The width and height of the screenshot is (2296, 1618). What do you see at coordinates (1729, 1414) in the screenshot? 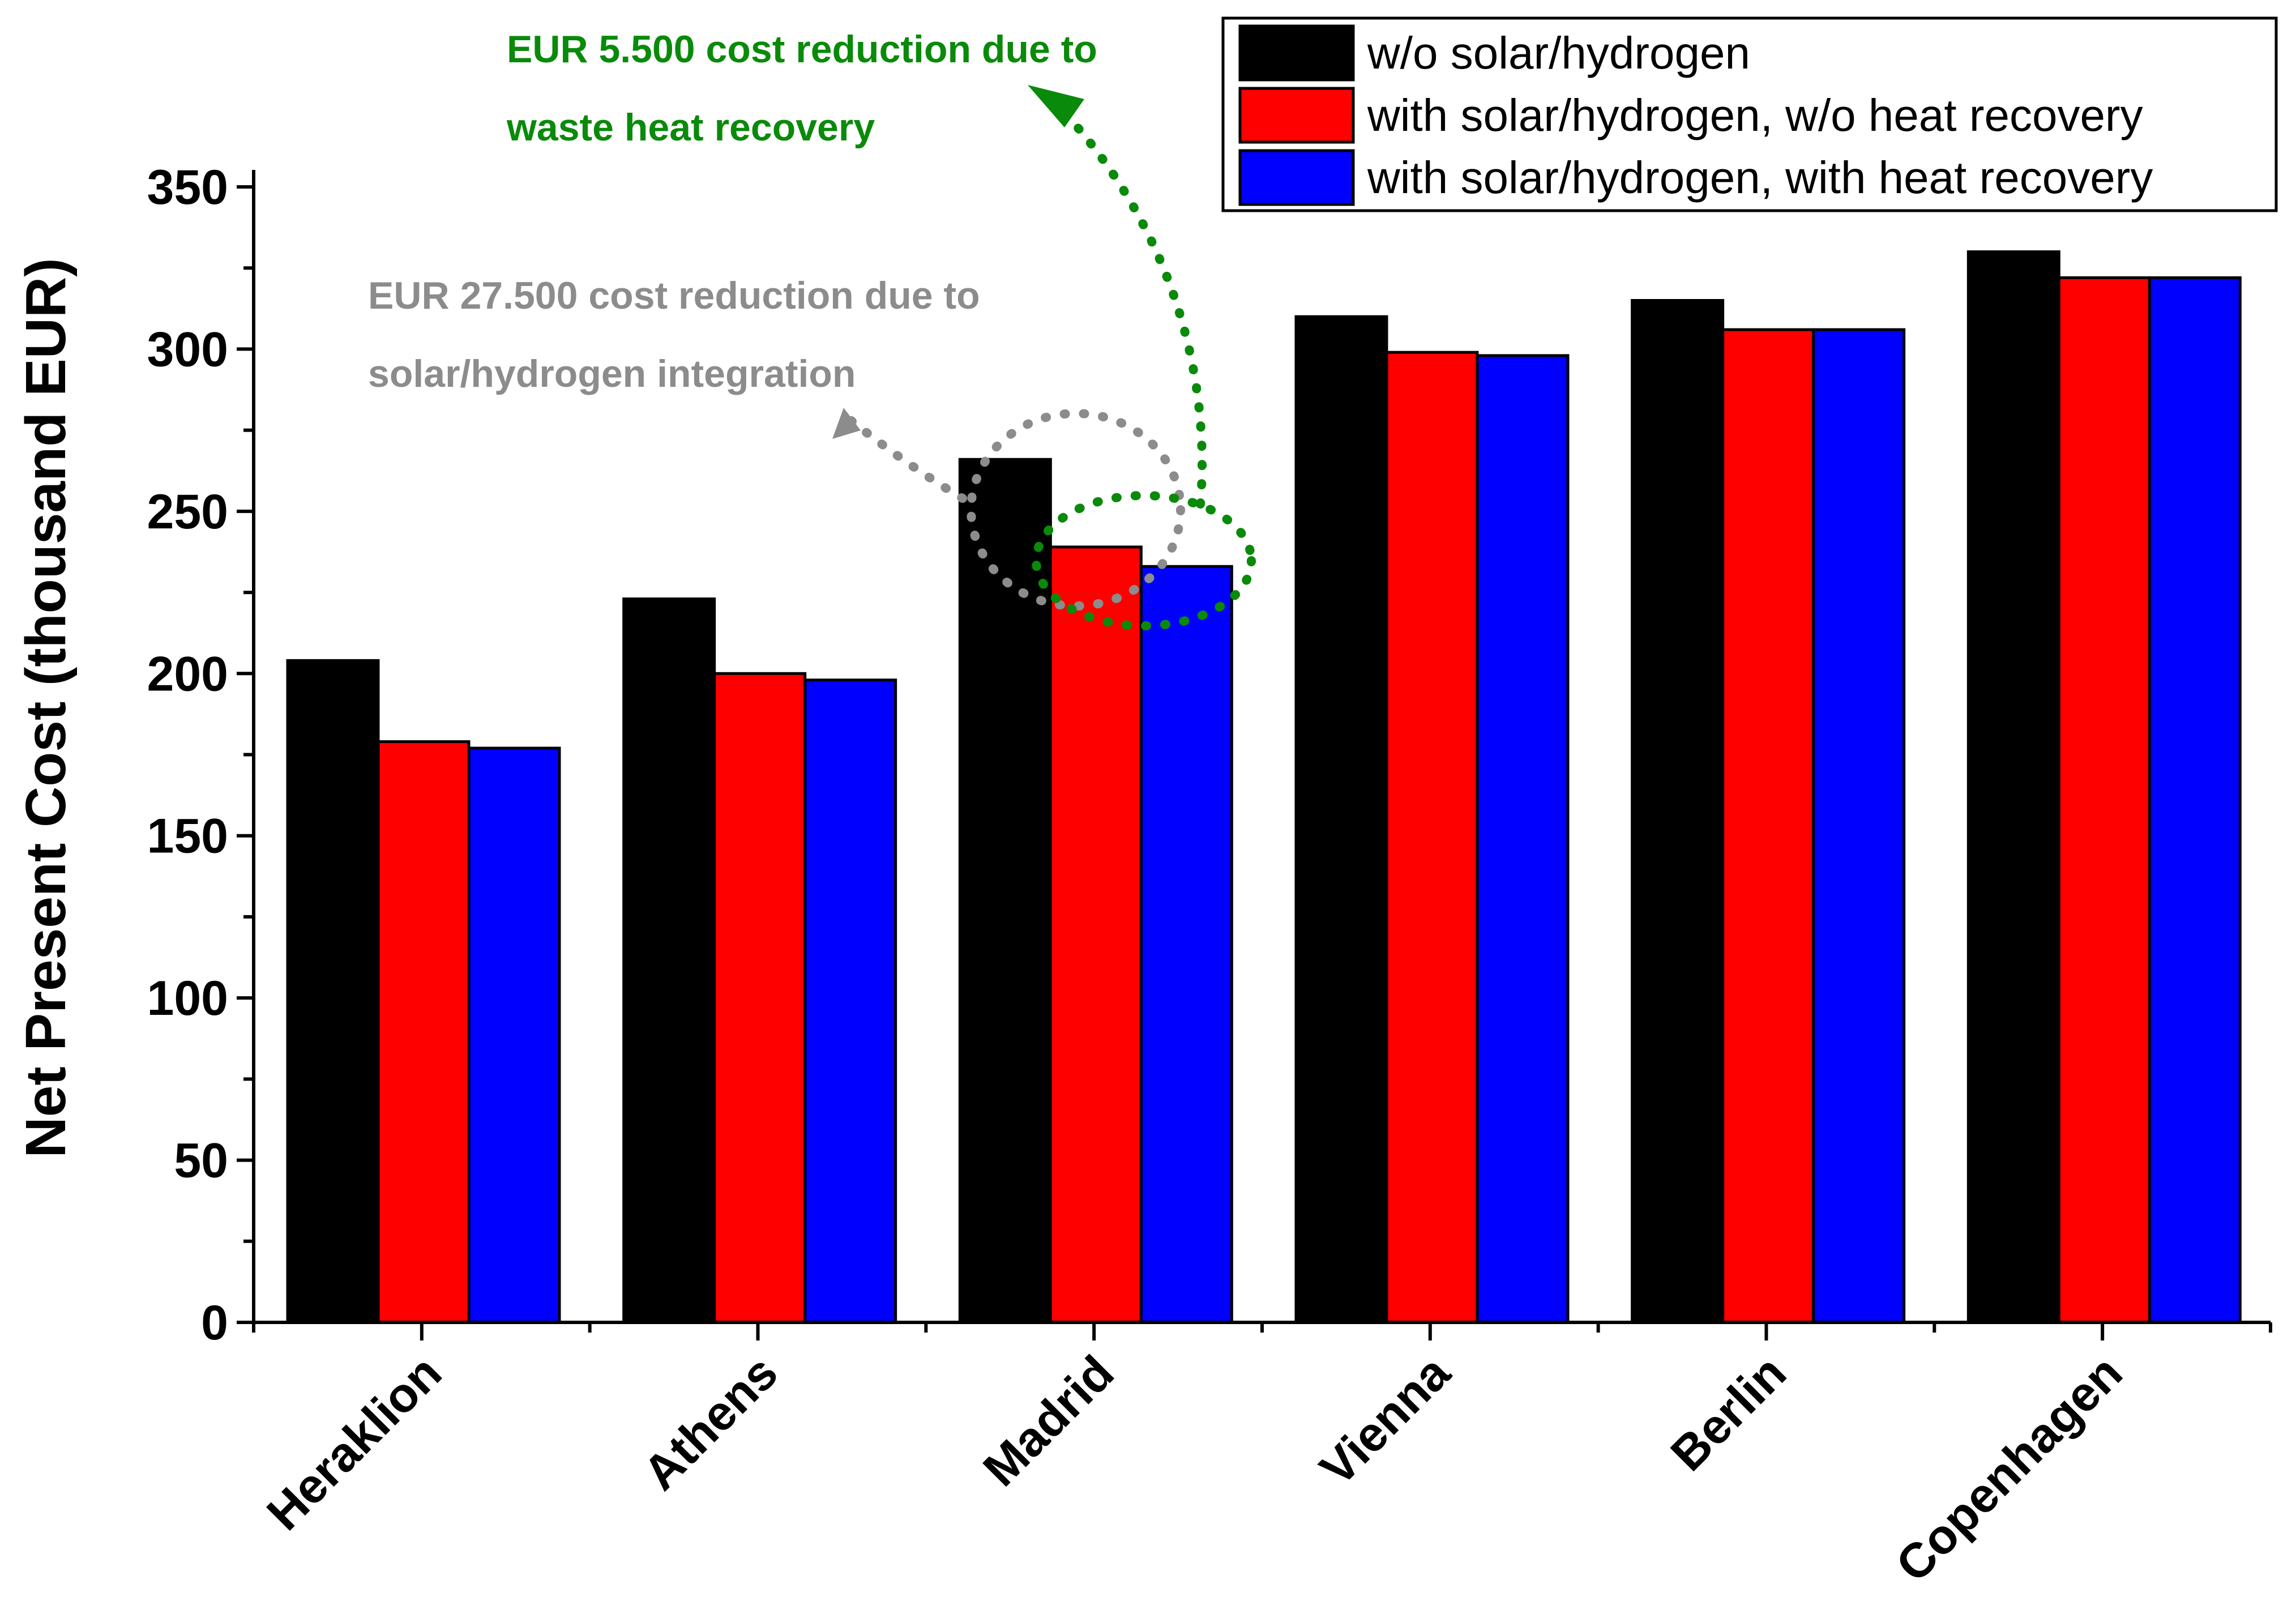
I see `x-tick-label-berlin: Berlin` at bounding box center [1729, 1414].